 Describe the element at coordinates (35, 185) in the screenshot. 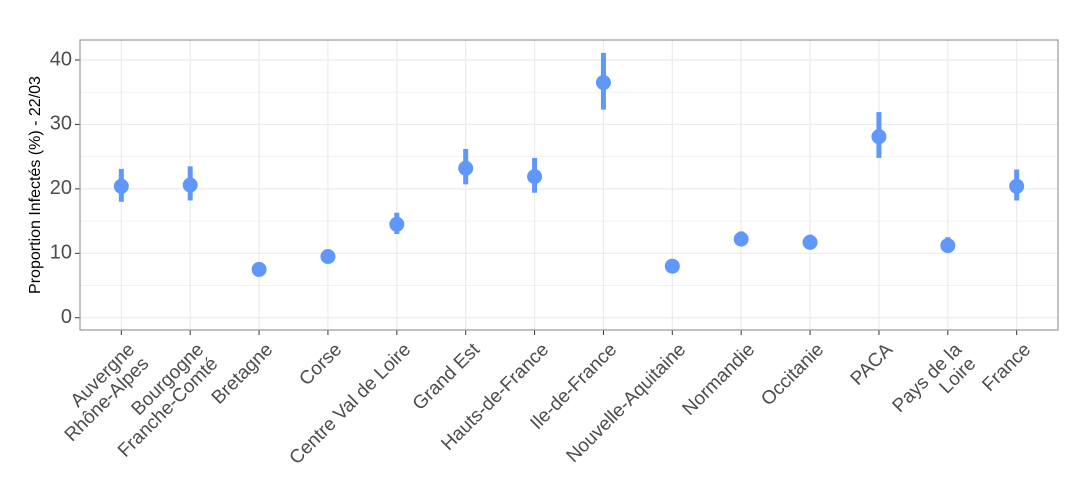

I see `y-axis-label: Proportion Infectés (%) - 22/03` at that location.